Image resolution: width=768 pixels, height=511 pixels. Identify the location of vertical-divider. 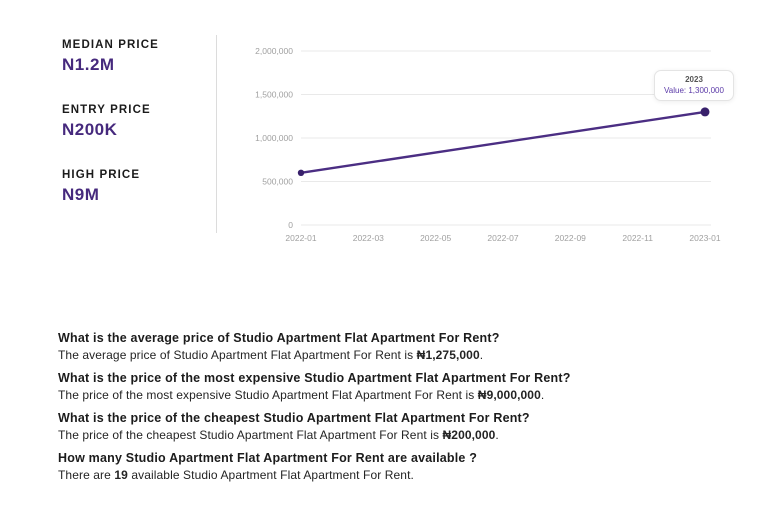
(216, 134).